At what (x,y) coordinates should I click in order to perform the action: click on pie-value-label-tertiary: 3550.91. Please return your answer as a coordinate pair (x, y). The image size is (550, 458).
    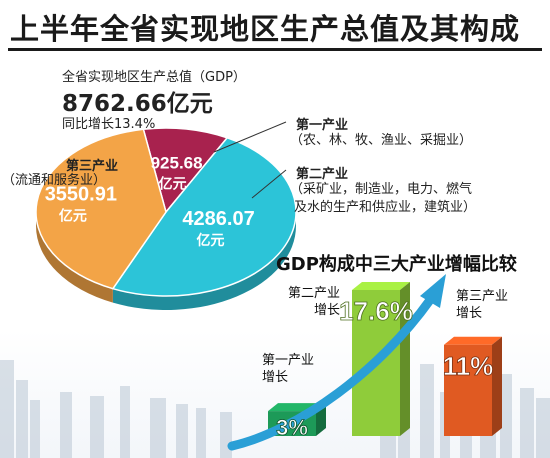
    Looking at the image, I should click on (81, 194).